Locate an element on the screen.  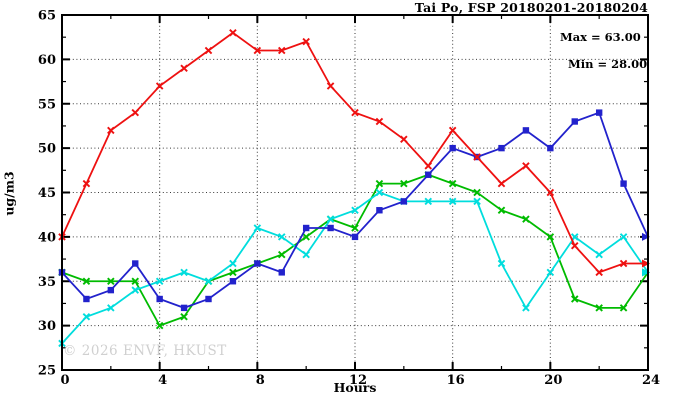
blue-series-end-arrow is located at coordinates (646, 236).